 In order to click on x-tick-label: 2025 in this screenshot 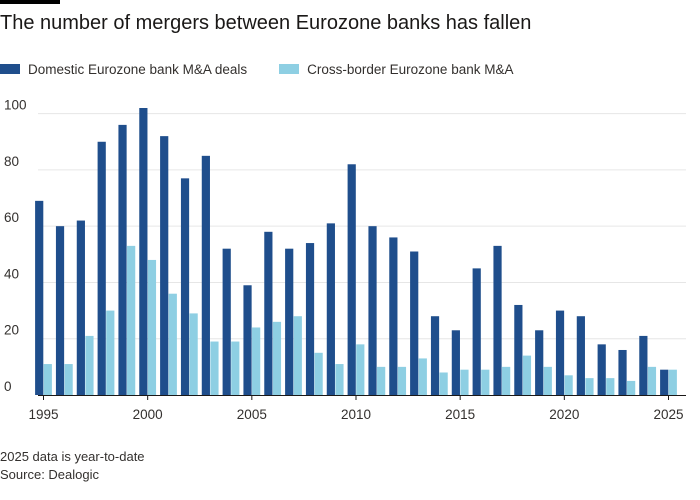, I will do `click(668, 414)`.